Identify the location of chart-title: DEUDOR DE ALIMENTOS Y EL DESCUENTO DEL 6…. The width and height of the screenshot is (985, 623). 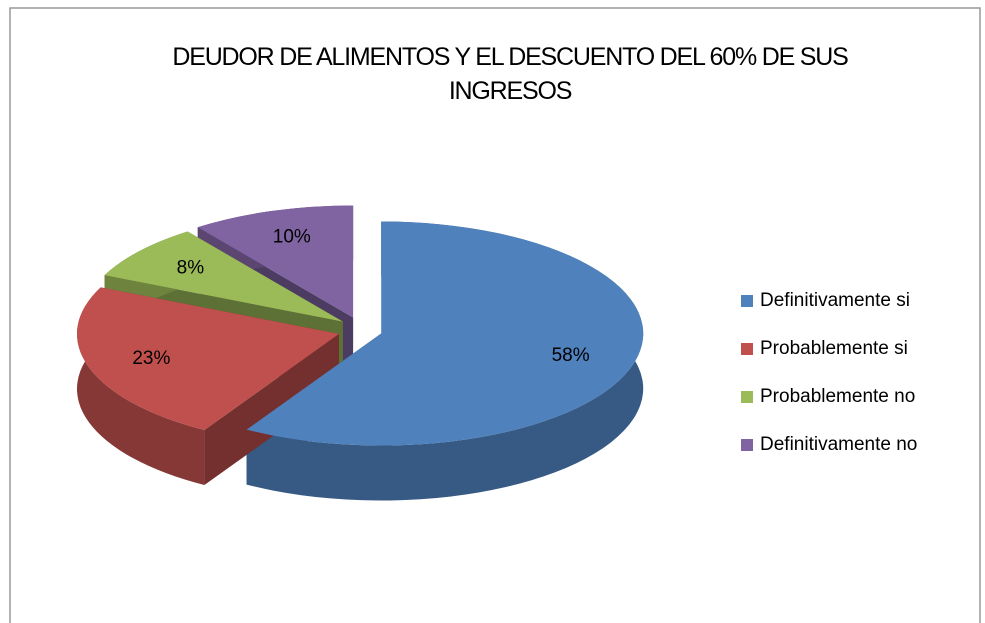
(510, 74).